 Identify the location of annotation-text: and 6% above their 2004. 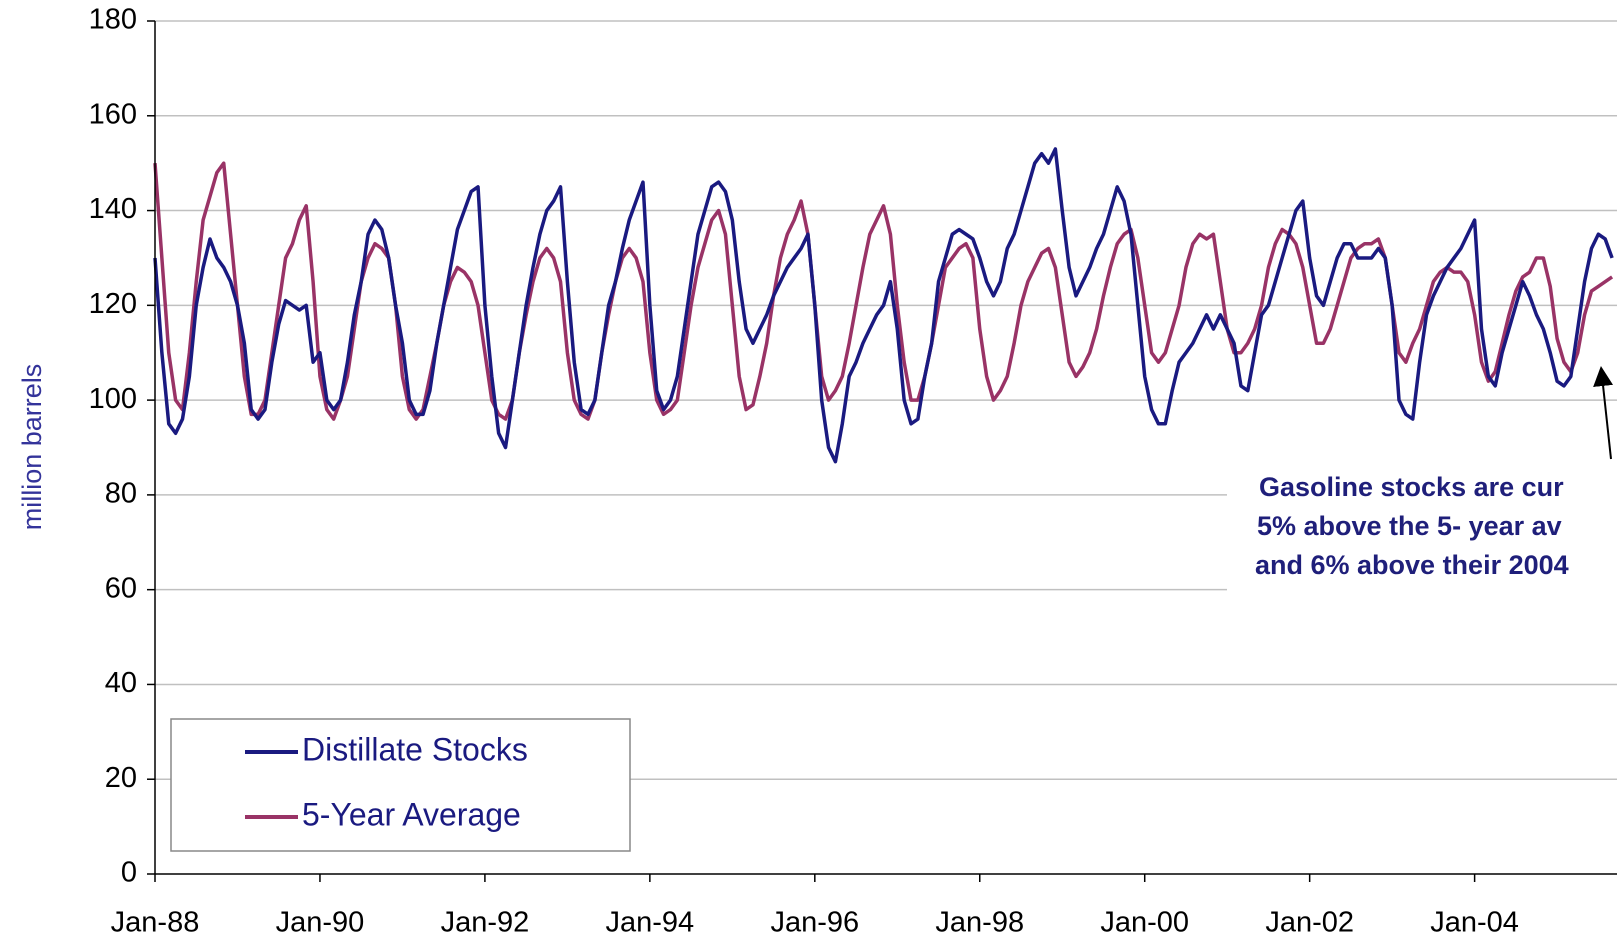
(1412, 565).